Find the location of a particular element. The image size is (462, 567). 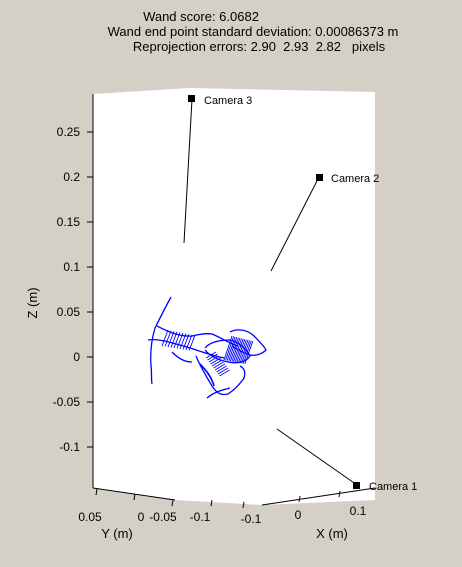

camera-3-marker is located at coordinates (191, 98).